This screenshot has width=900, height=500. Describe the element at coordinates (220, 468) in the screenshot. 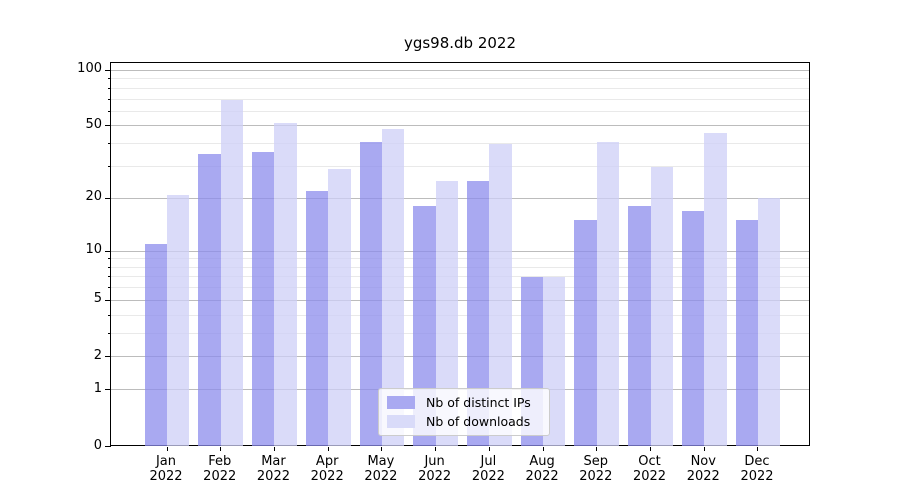

I see `x-tick-label-feb: Feb 2022` at that location.